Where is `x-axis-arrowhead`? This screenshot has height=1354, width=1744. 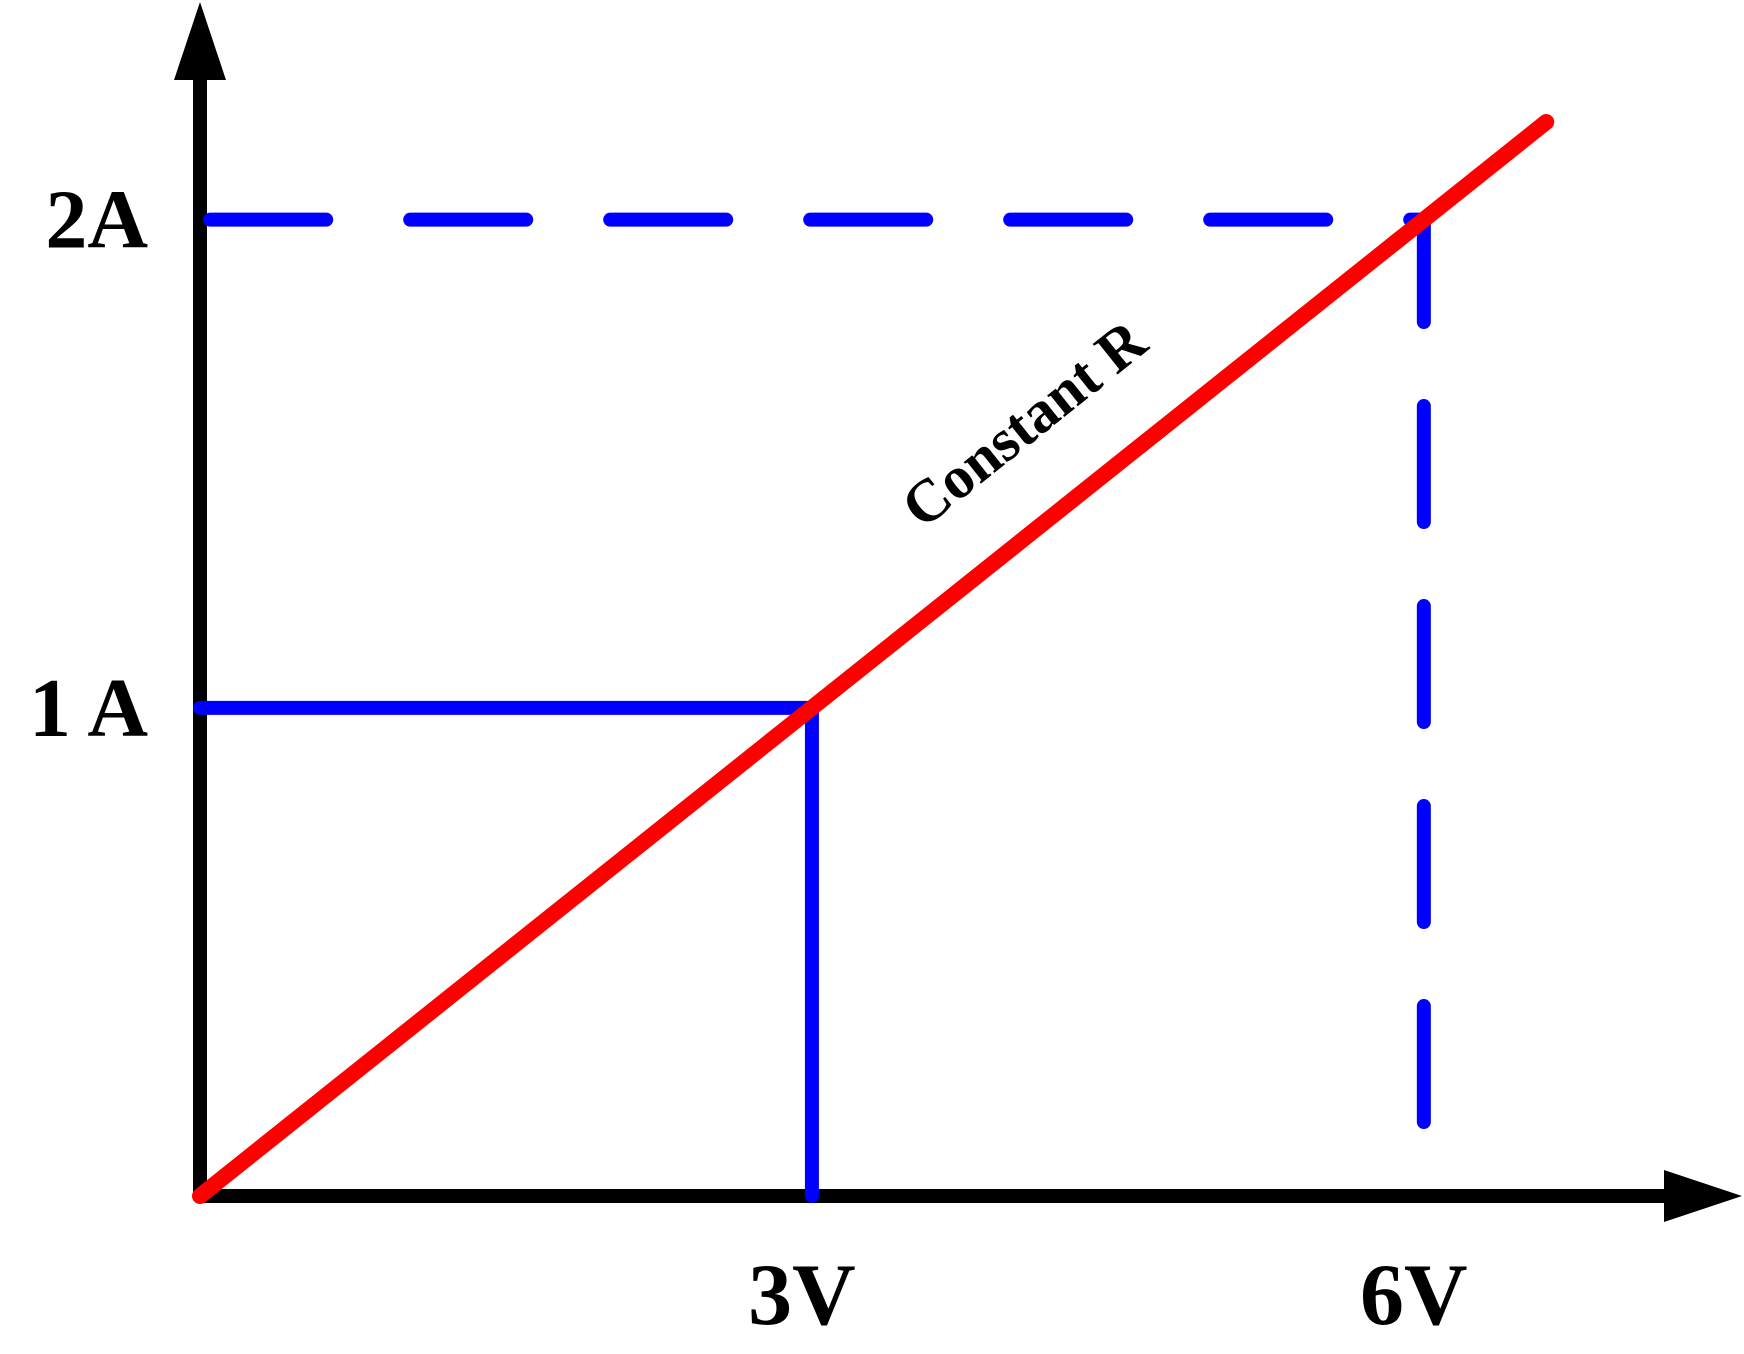 x-axis-arrowhead is located at coordinates (1703, 1196).